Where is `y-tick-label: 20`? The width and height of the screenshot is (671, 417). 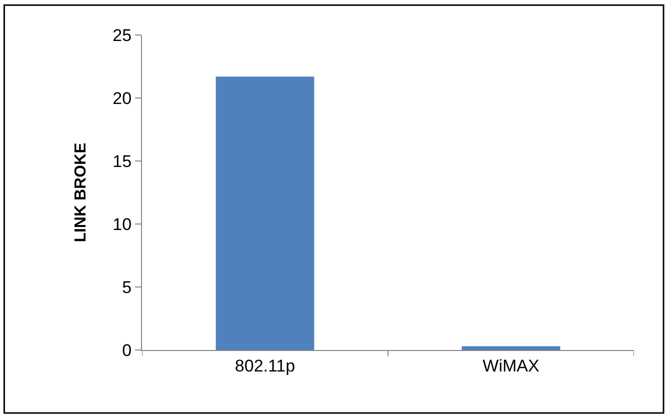
y-tick-label: 20 is located at coordinates (122, 98).